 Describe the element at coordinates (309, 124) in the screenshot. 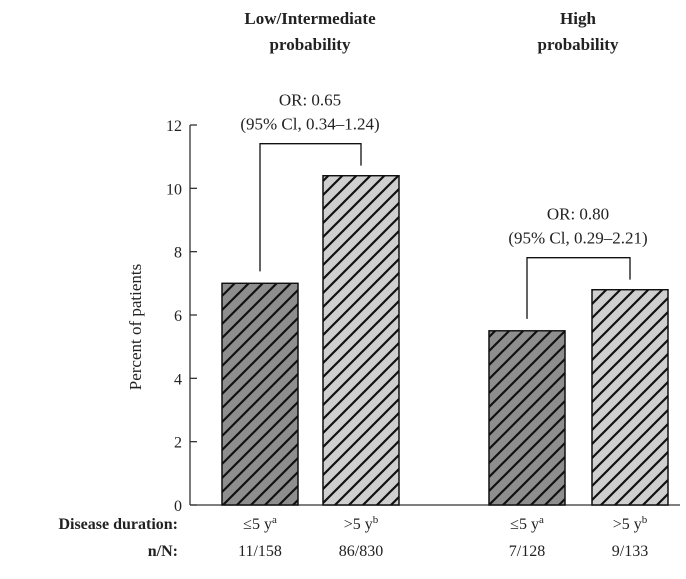

I see `confidence-interval-label: (95% Cl, 0.34–1.24)` at that location.